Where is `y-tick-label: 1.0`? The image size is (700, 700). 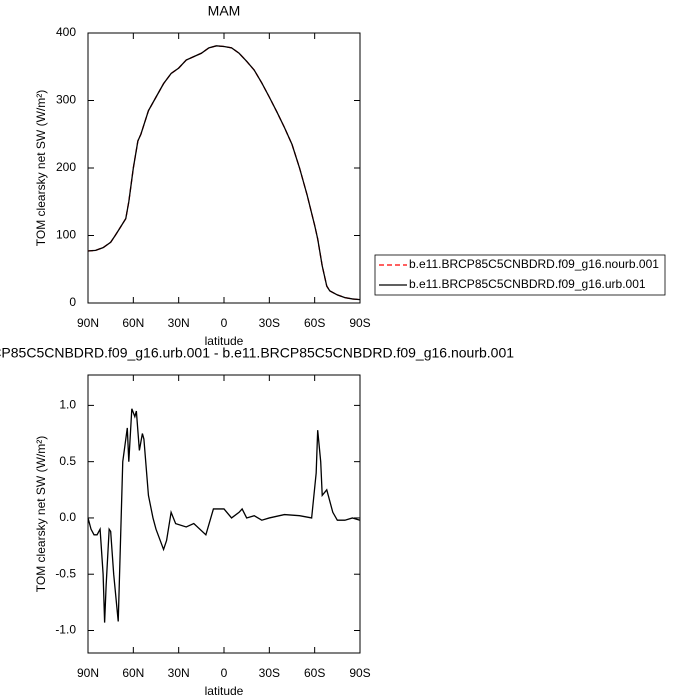
y-tick-label: 1.0 is located at coordinates (67, 405).